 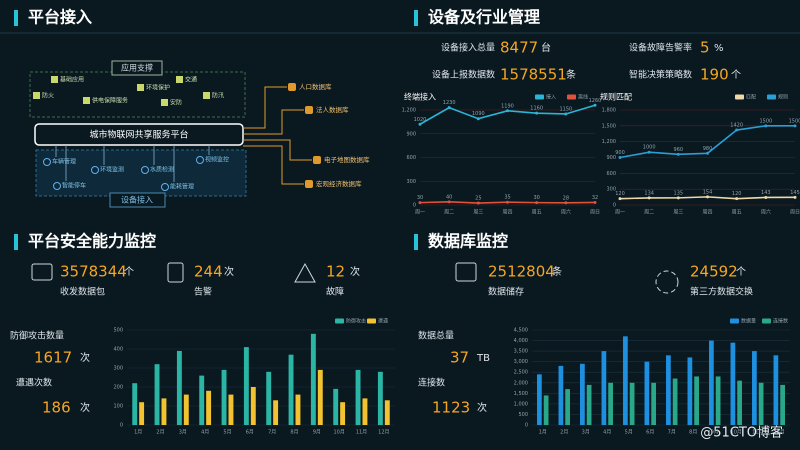 I want to click on legend-label: 离线, so click(x=583, y=97).